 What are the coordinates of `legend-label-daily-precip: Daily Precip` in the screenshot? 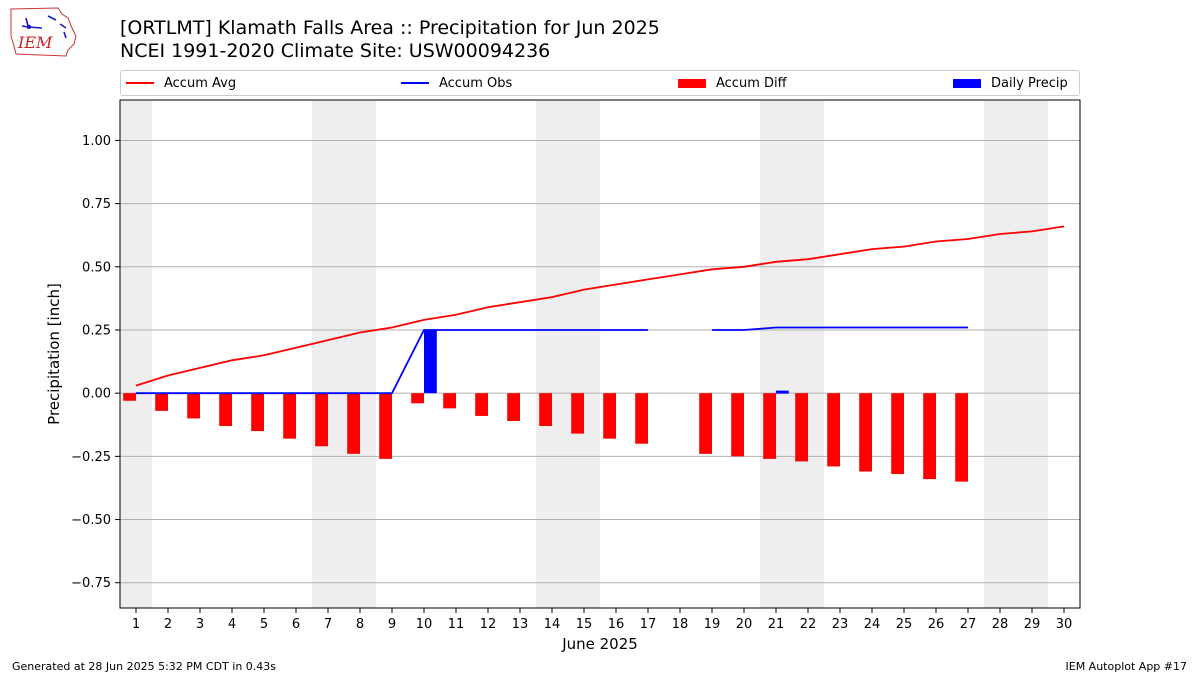 It's located at (1029, 83).